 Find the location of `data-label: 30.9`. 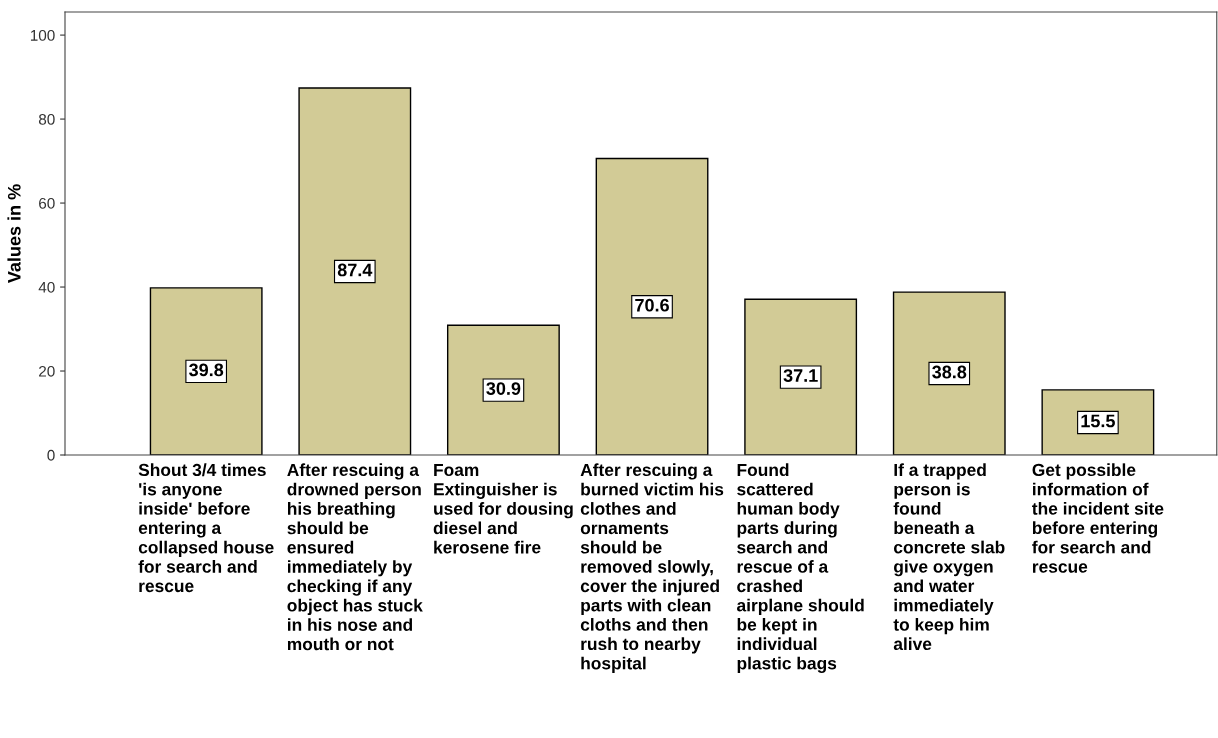

data-label: 30.9 is located at coordinates (503, 388).